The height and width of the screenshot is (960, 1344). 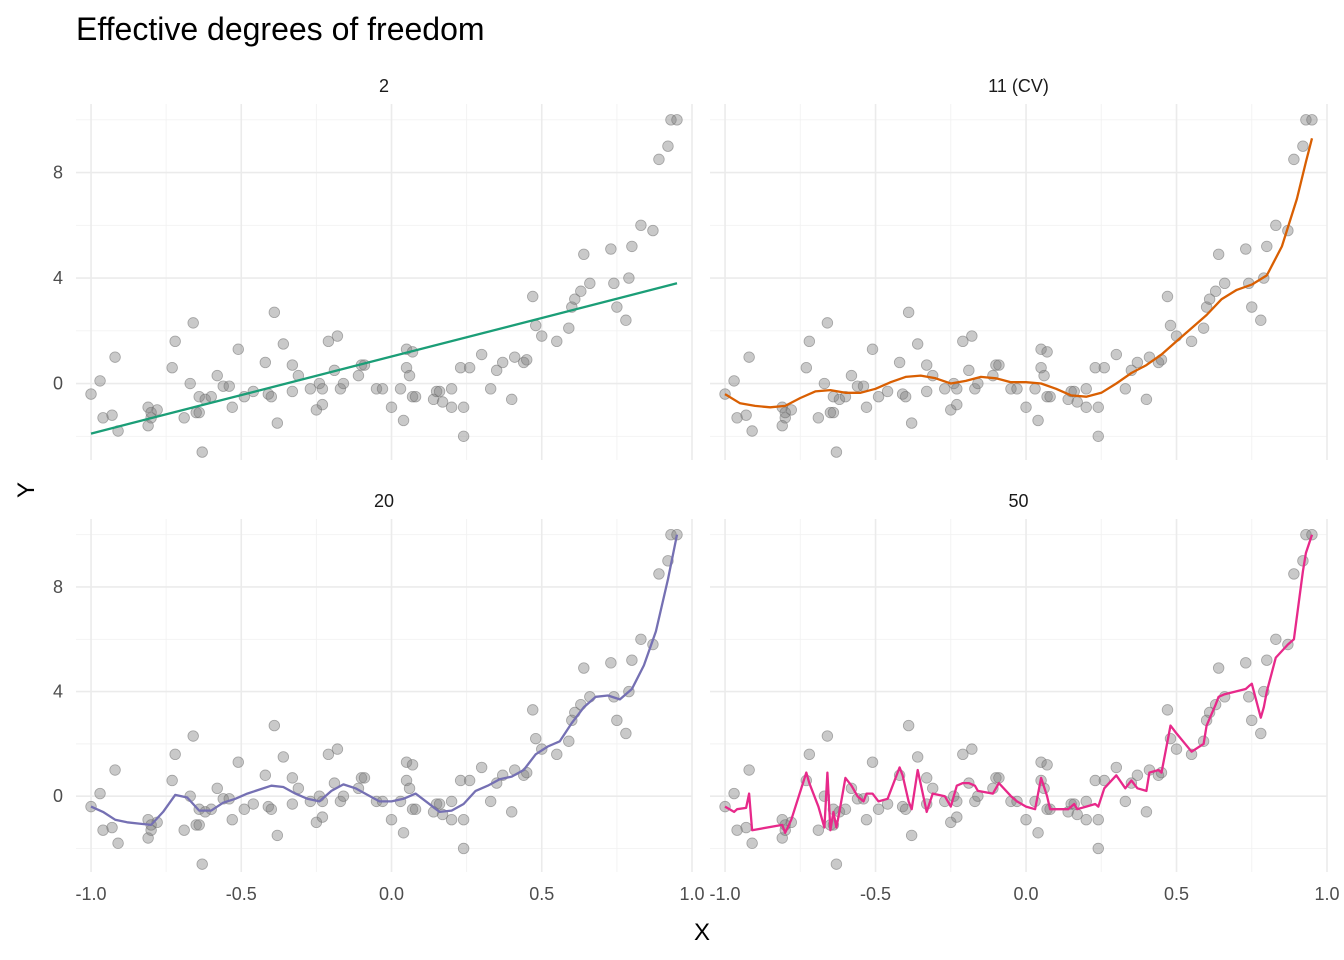 I want to click on y-axis-title: Y, so click(x=26, y=490).